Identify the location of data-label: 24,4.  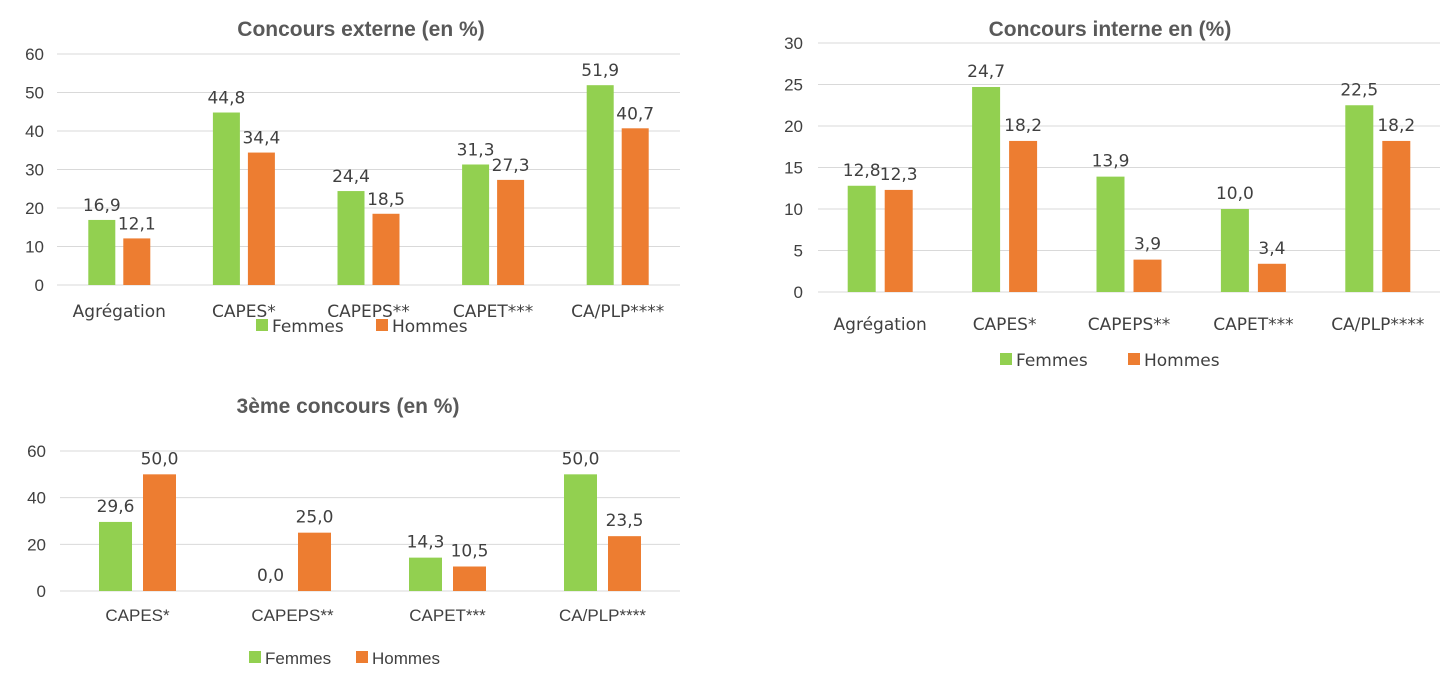
(351, 177).